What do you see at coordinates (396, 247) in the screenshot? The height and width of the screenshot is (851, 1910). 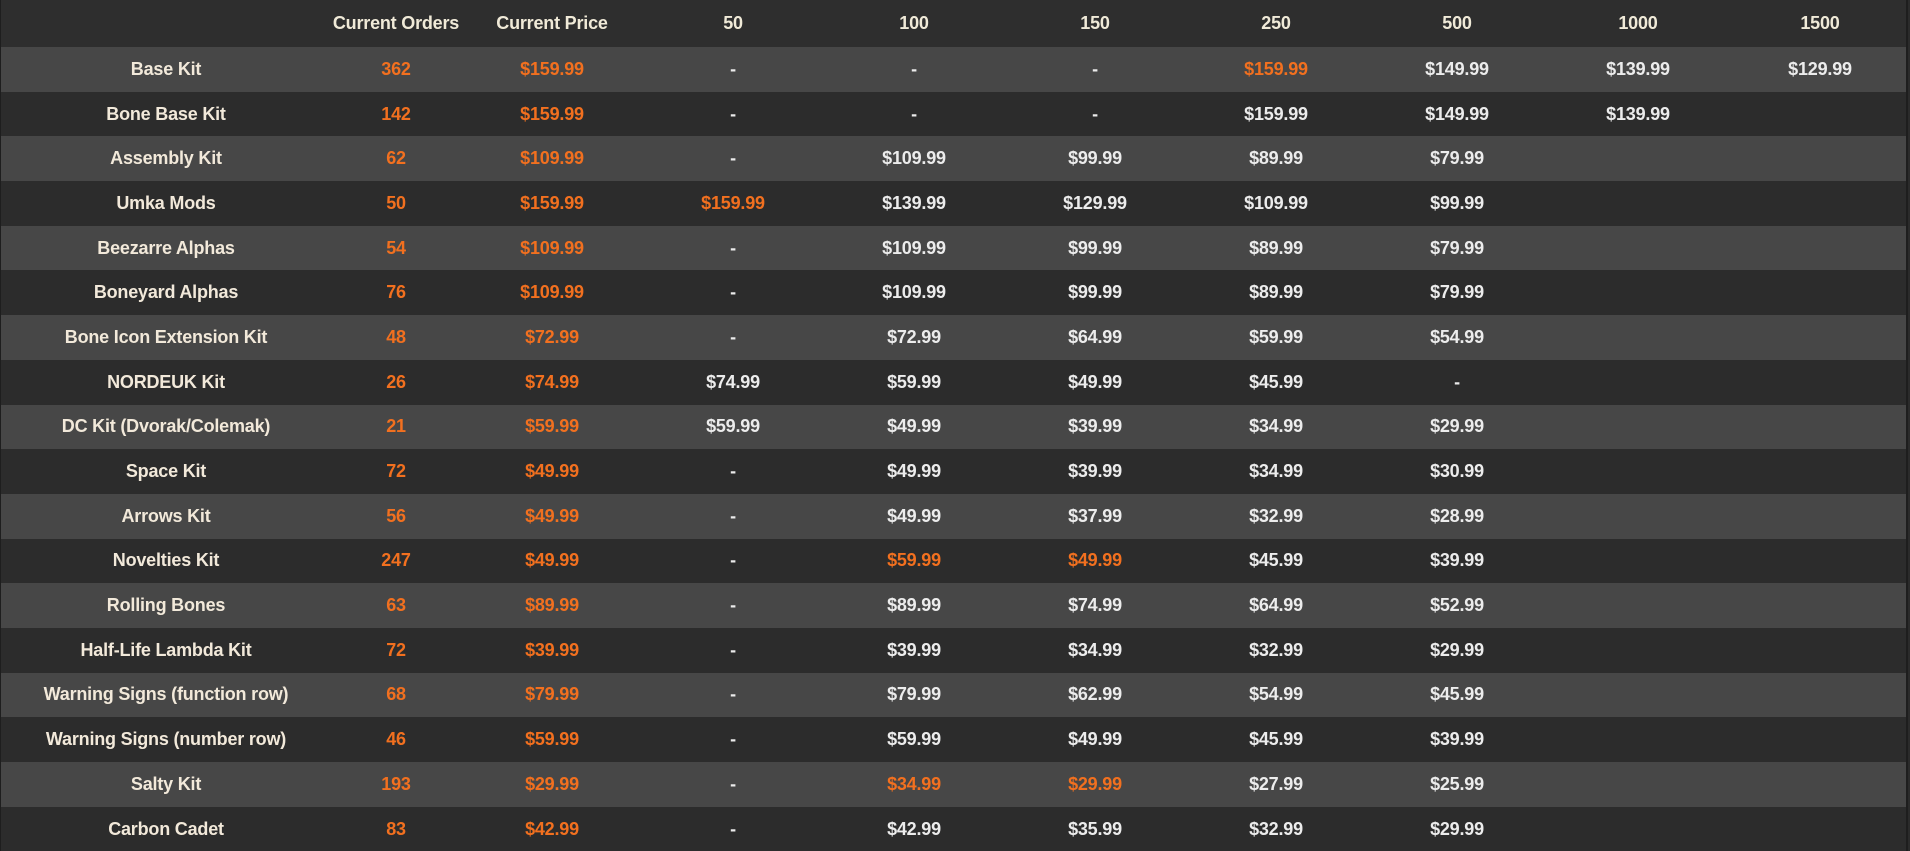 I see `current-orders: 54` at bounding box center [396, 247].